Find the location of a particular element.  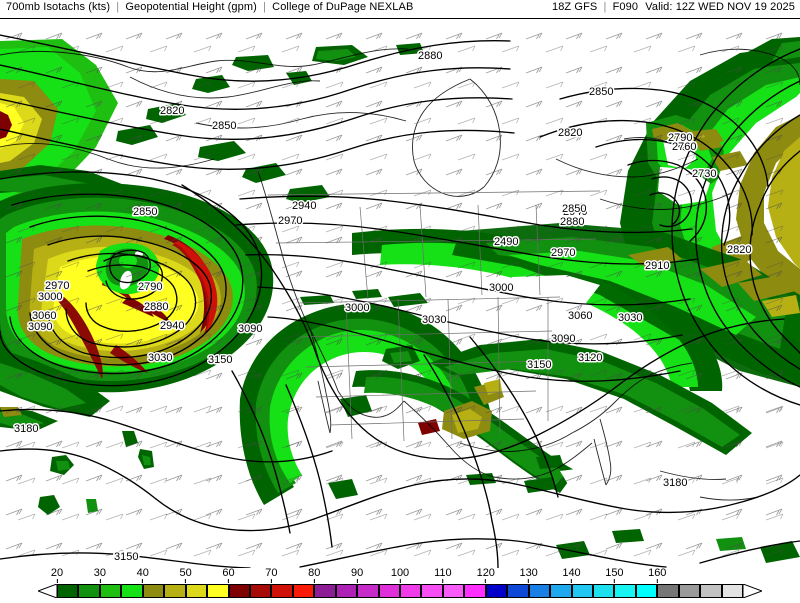

colorbar-tick-label: 120 is located at coordinates (485, 573).